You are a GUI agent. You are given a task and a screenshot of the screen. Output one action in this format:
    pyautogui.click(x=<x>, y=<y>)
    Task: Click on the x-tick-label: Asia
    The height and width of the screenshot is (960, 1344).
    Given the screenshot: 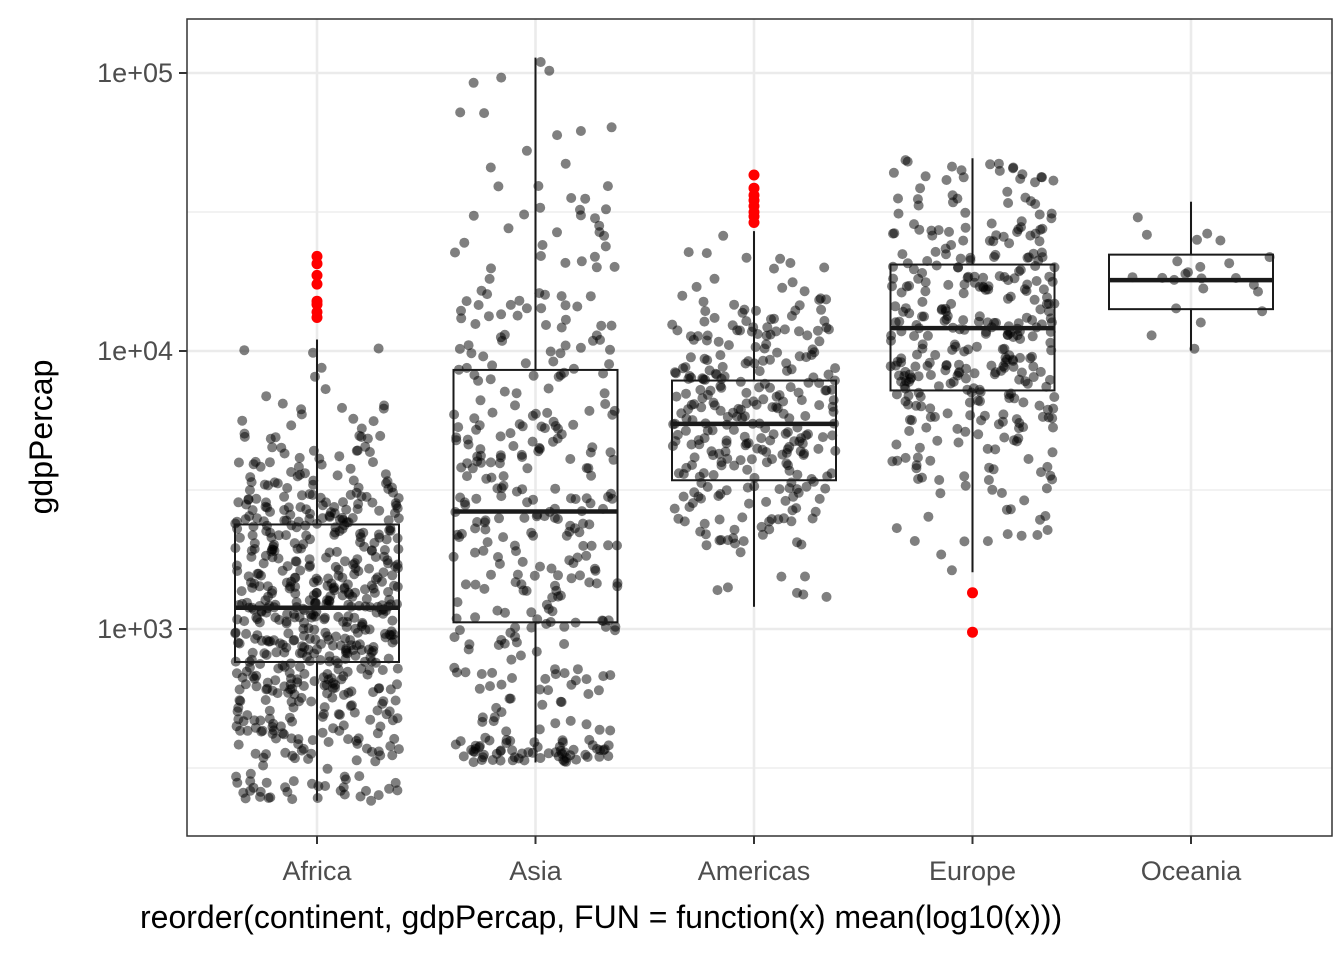 What is the action you would take?
    pyautogui.click(x=536, y=871)
    